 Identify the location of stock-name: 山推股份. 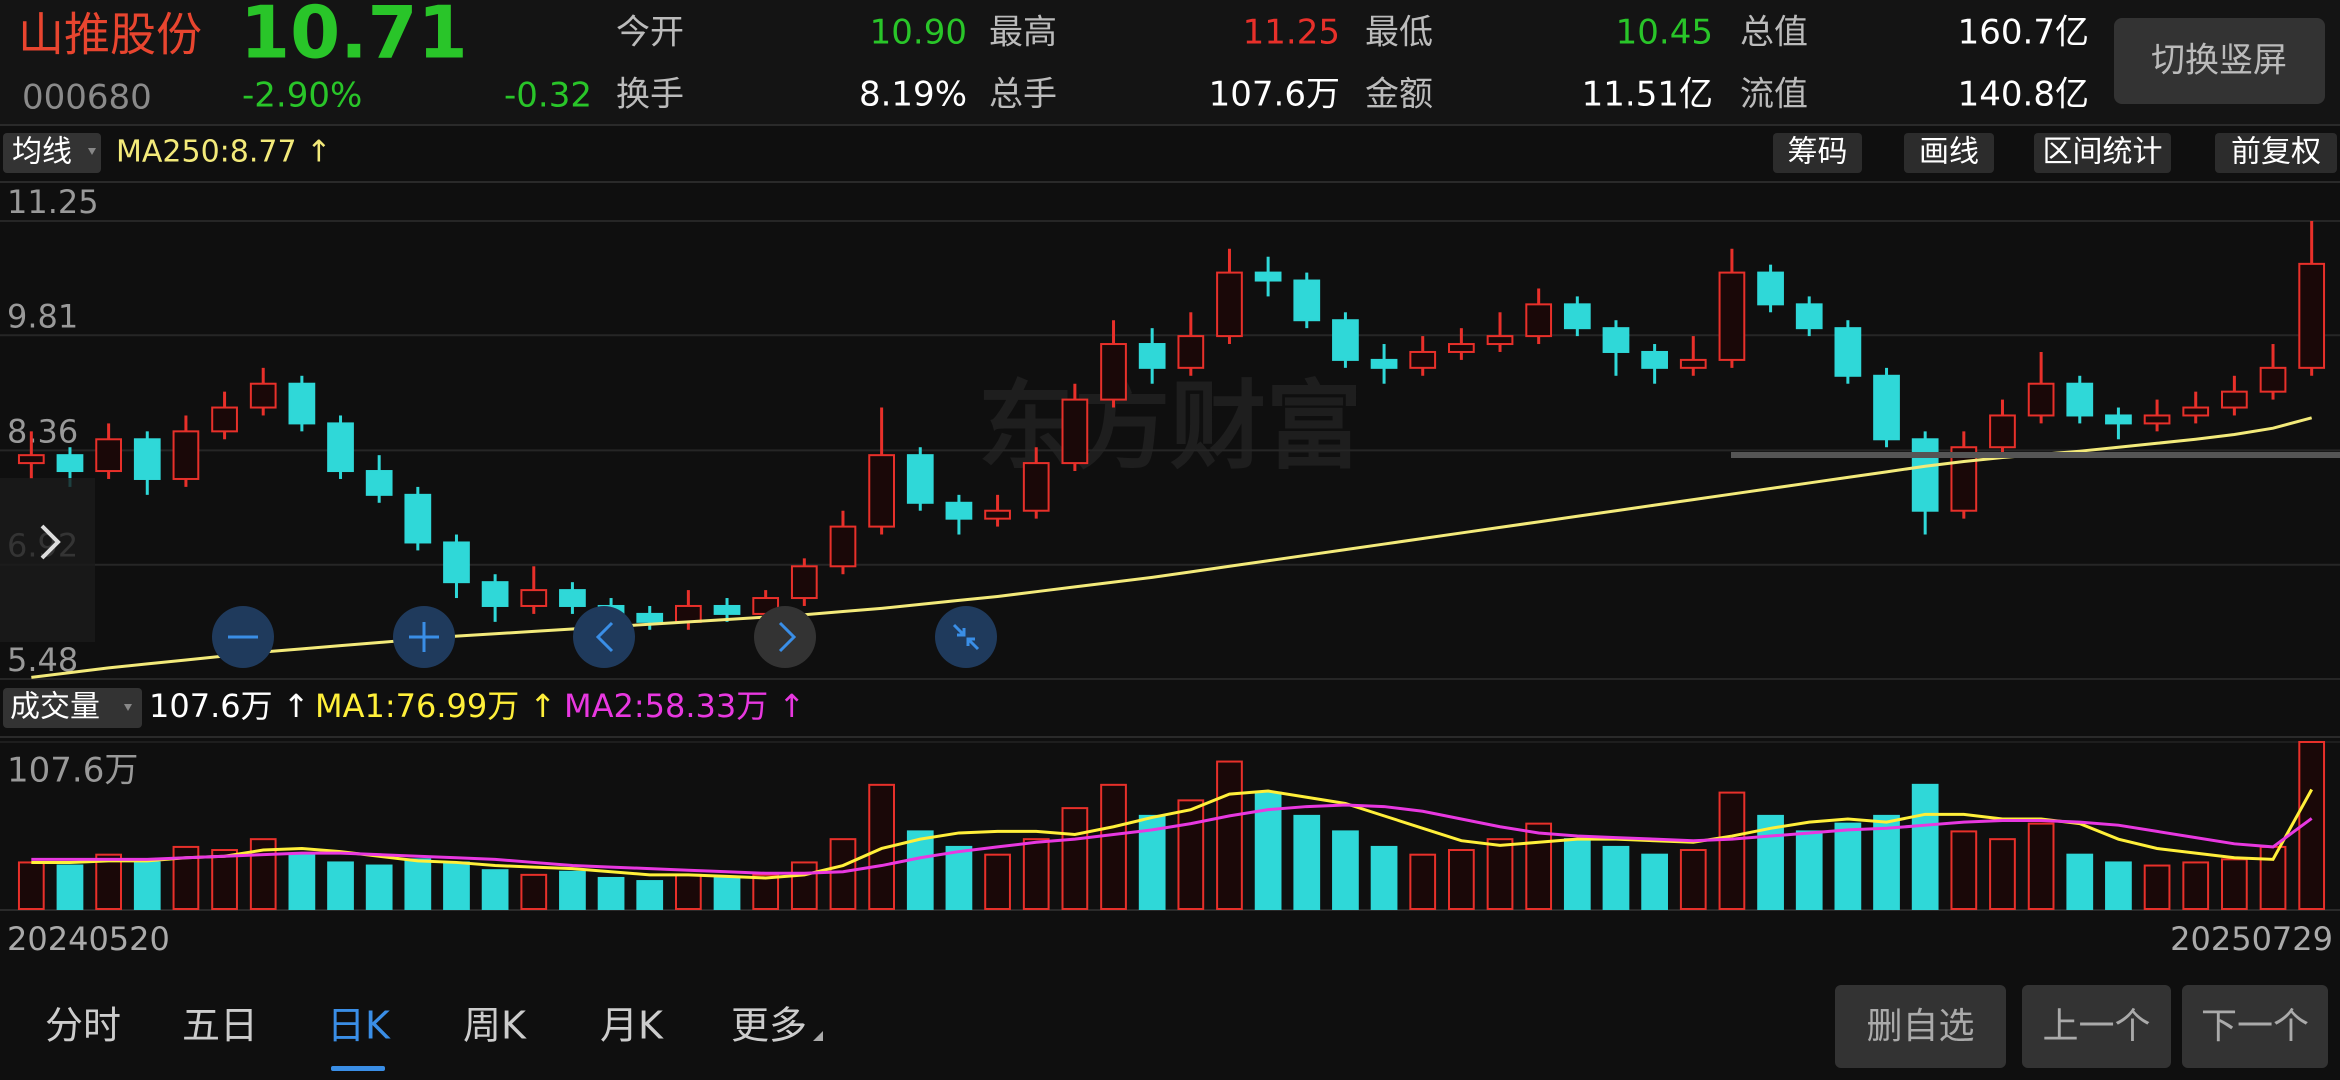
(110, 35).